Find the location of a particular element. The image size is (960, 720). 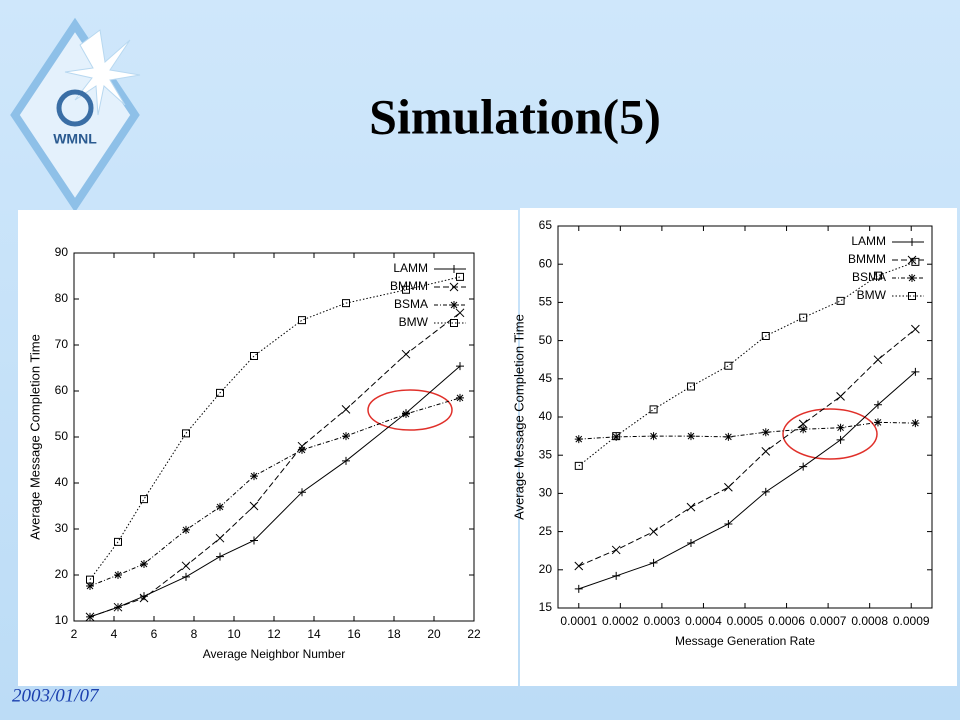

y-tick-label: 50 is located at coordinates (546, 340).